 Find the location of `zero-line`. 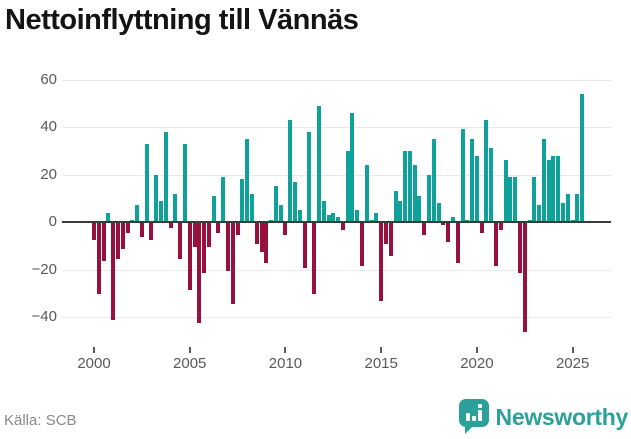

zero-line is located at coordinates (336, 222).